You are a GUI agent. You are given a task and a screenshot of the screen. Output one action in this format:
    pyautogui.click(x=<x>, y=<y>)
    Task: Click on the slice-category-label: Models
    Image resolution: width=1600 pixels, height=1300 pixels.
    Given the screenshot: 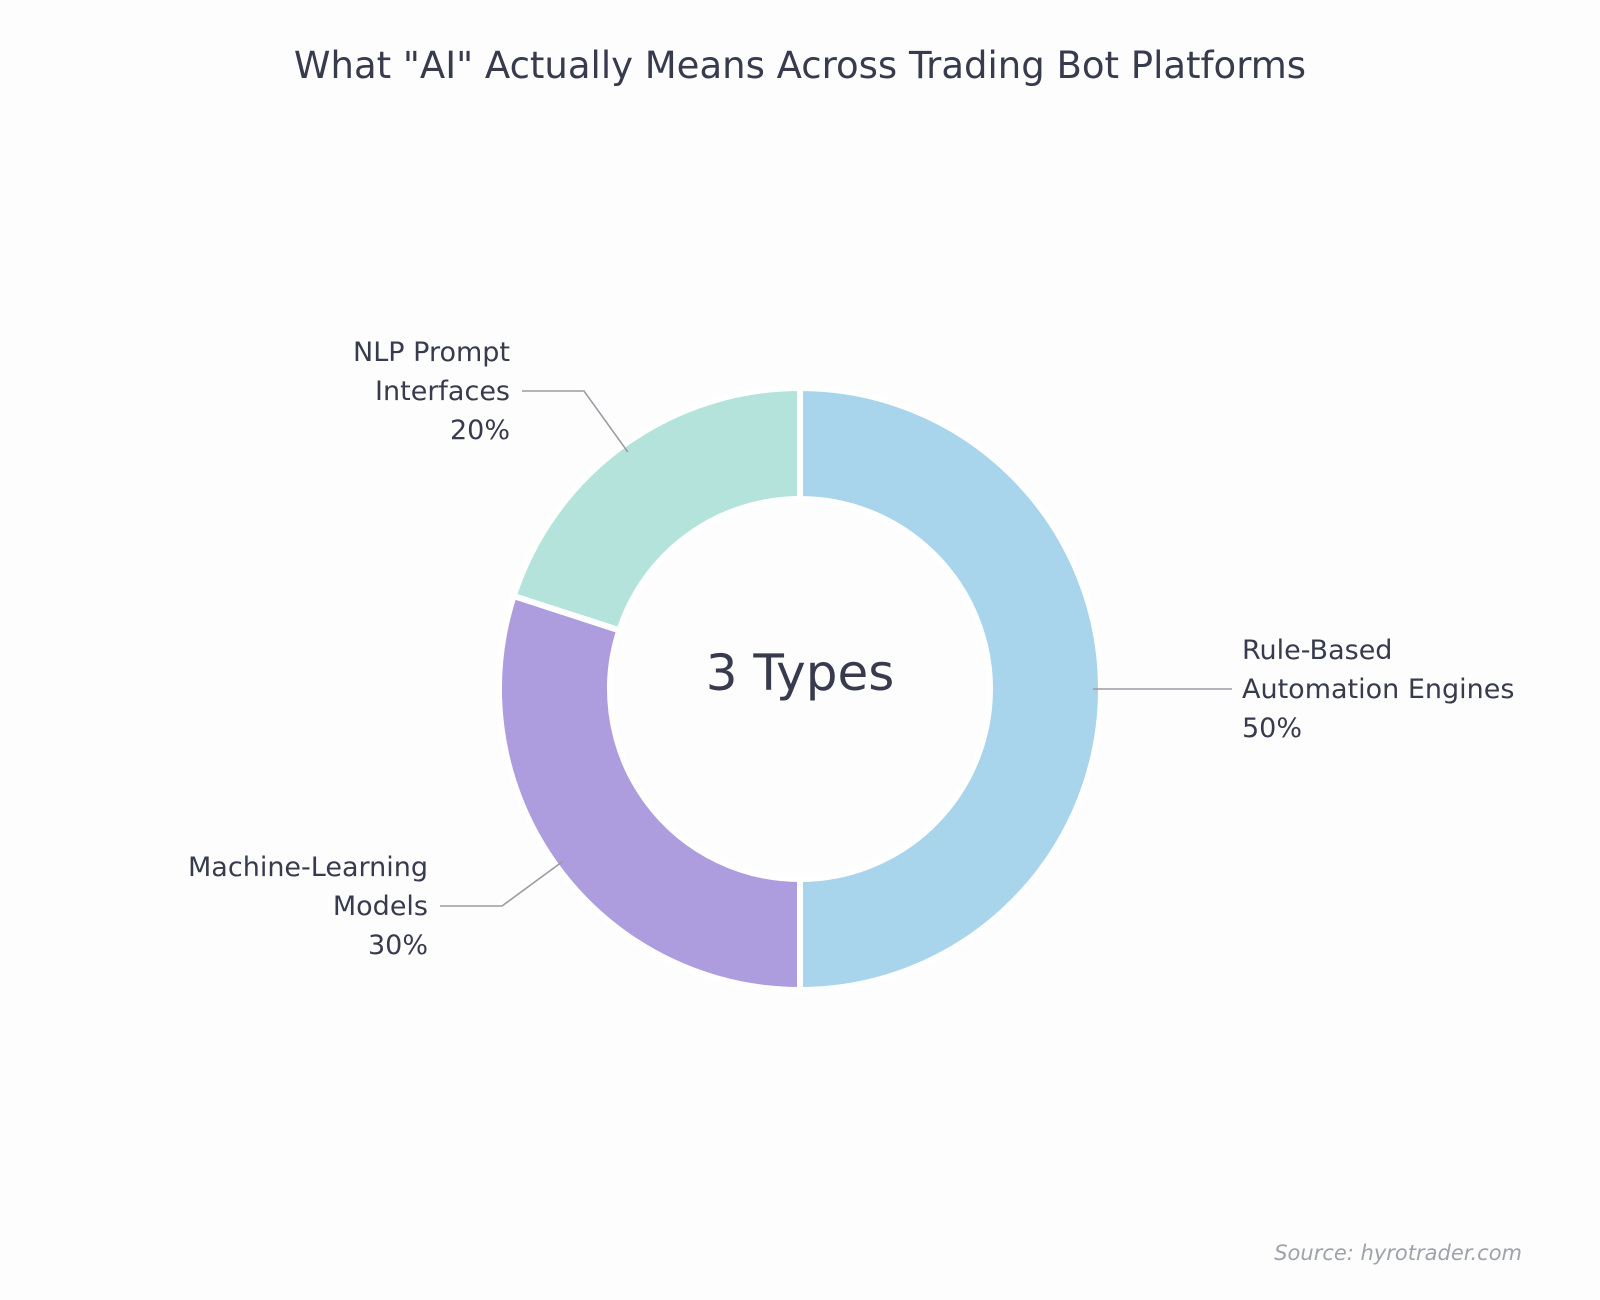 What is the action you would take?
    pyautogui.click(x=380, y=906)
    